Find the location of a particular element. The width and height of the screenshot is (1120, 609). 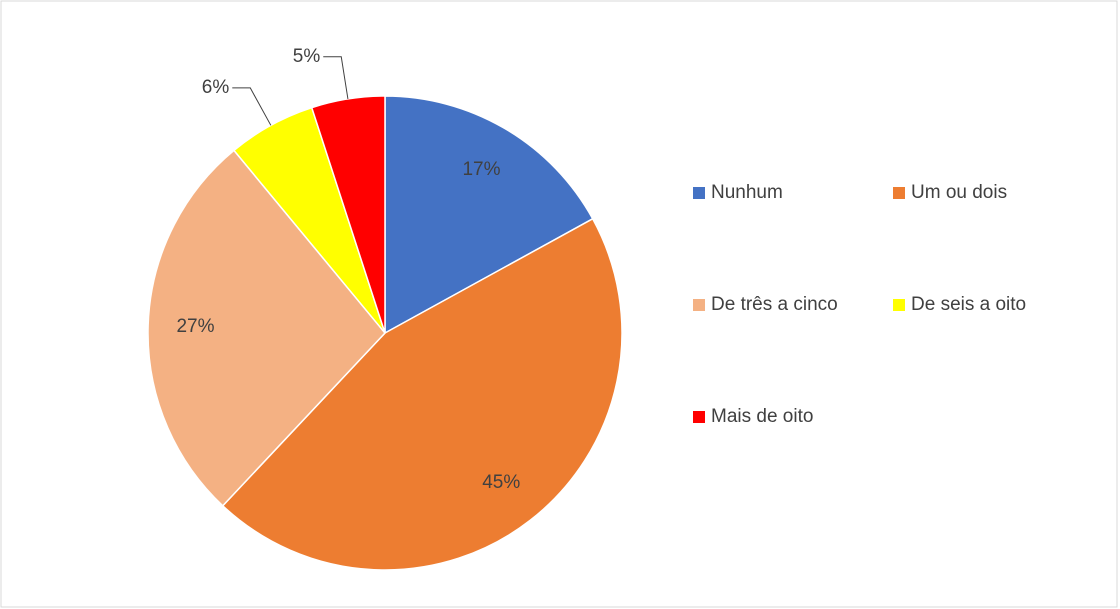

data-label: 6% is located at coordinates (216, 87).